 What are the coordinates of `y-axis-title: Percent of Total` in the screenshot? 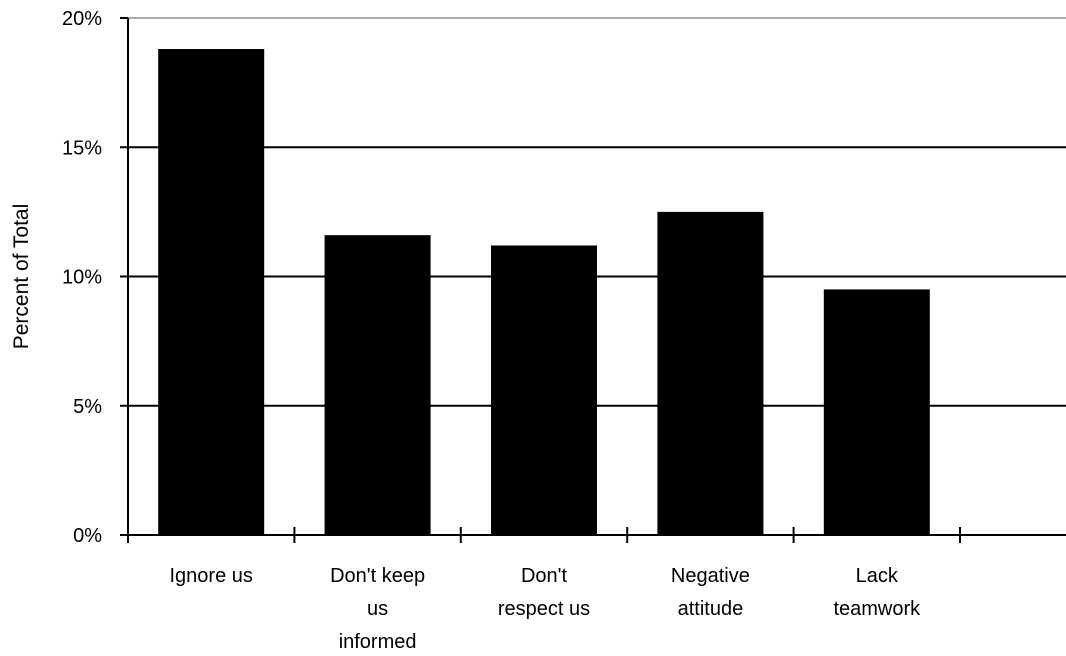 It's located at (21, 277).